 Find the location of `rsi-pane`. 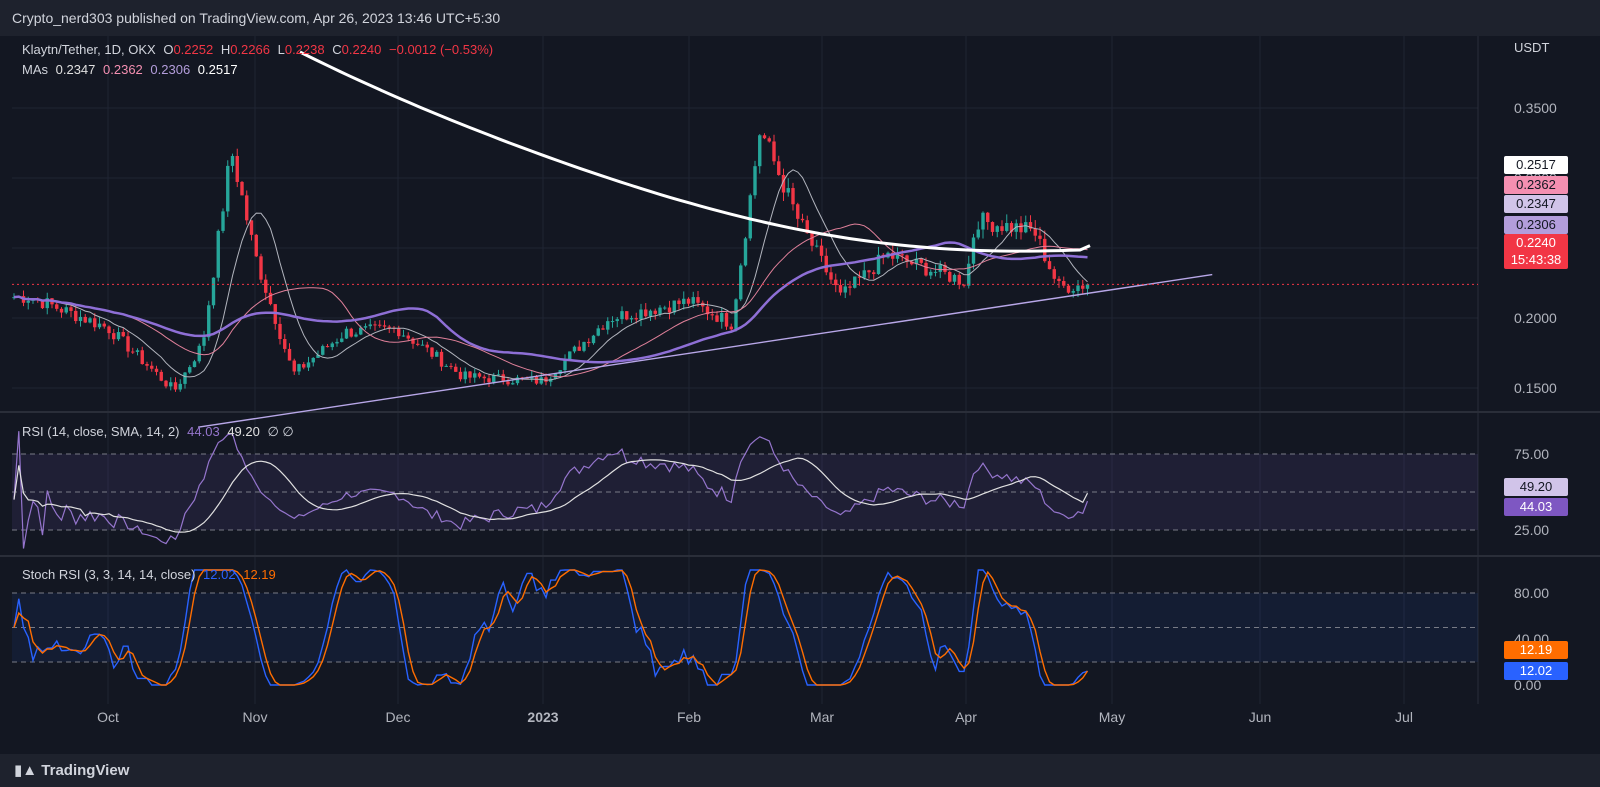

rsi-pane is located at coordinates (745, 490).